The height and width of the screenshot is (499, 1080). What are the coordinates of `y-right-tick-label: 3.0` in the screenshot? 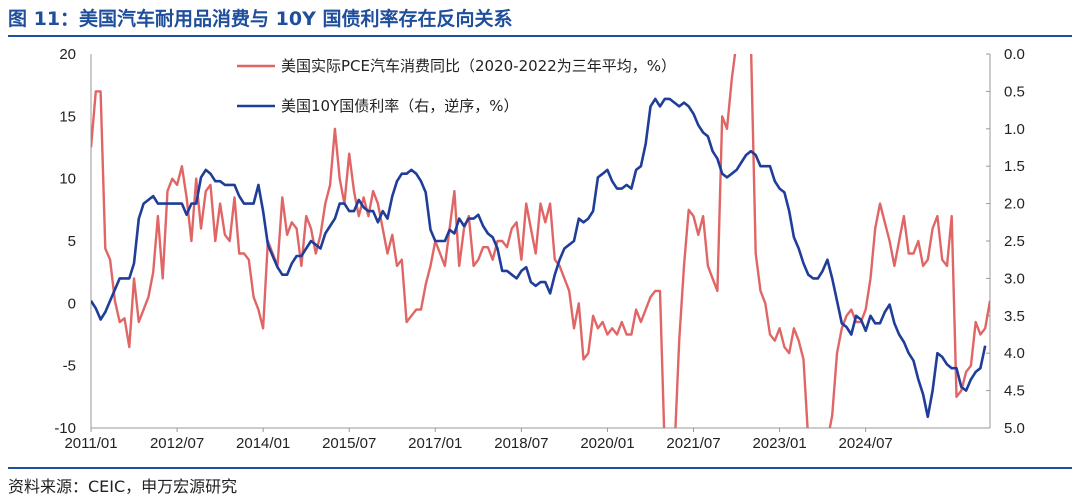 It's located at (1014, 278).